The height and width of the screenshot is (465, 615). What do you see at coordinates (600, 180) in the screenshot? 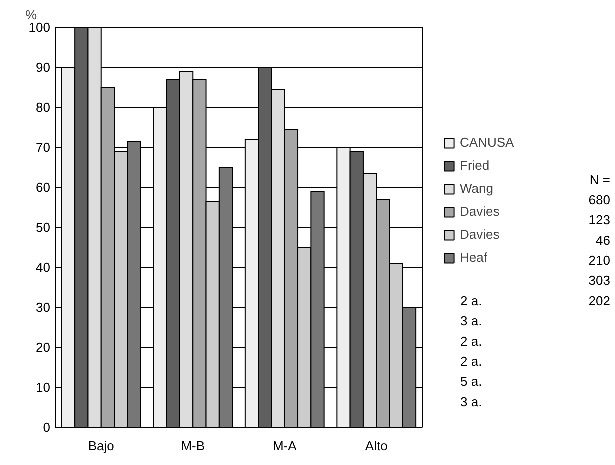
I see `text: N =` at bounding box center [600, 180].